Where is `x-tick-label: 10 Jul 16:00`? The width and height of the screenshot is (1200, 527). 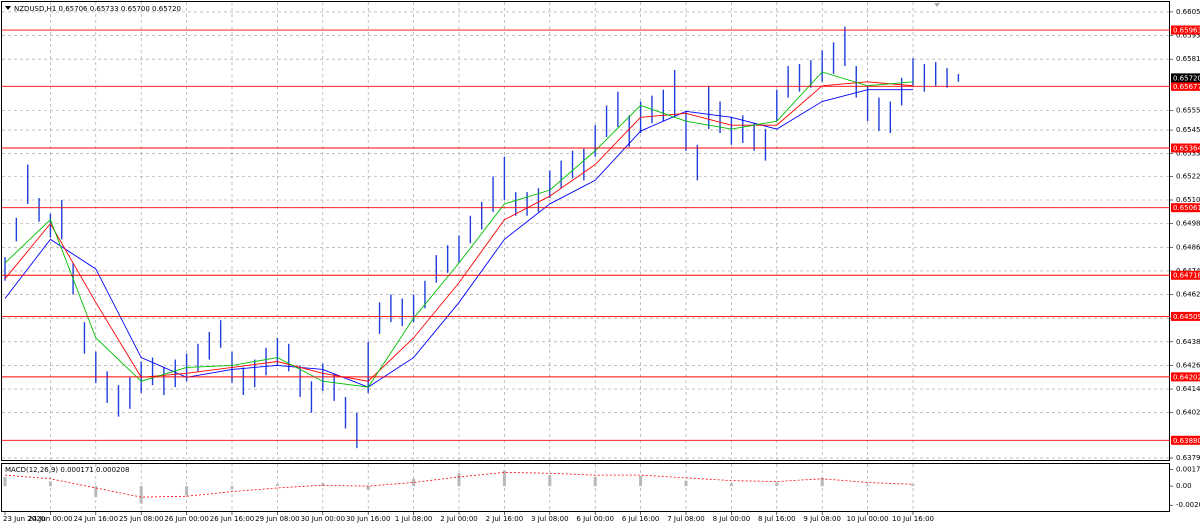 x-tick-label: 10 Jul 16:00 is located at coordinates (913, 519).